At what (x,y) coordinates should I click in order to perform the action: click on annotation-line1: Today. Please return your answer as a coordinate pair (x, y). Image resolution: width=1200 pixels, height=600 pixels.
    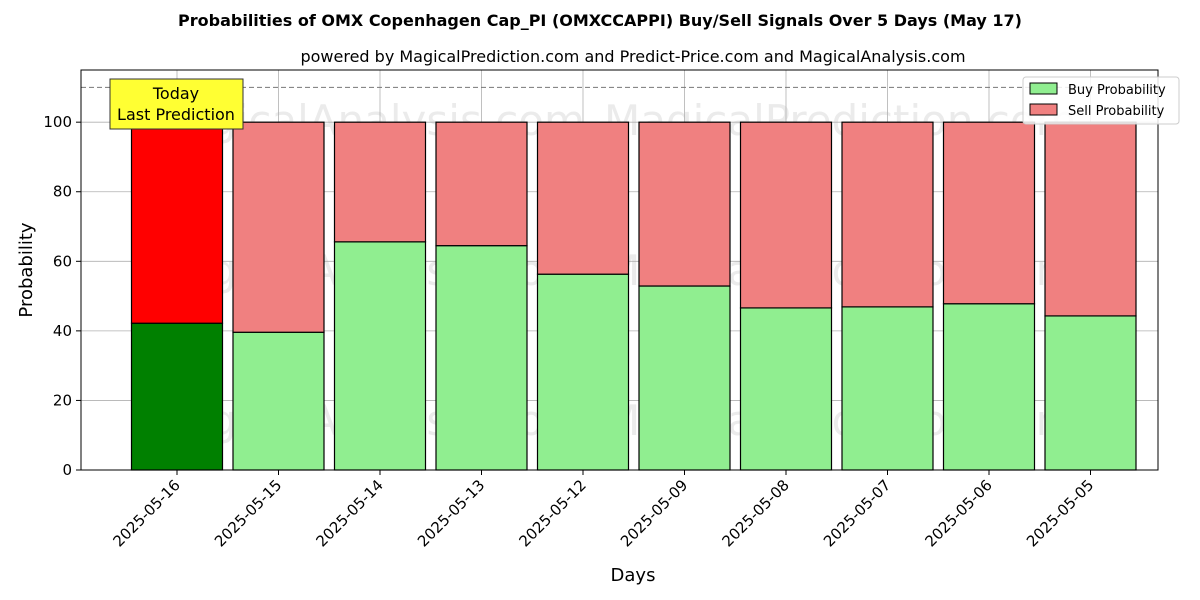
    Looking at the image, I should click on (175, 93).